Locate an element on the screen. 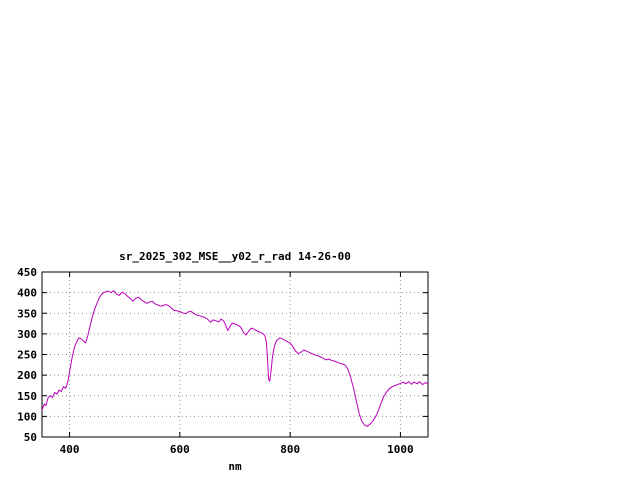 This screenshot has width=640, height=480. x-tick-label: 600 is located at coordinates (180, 449).